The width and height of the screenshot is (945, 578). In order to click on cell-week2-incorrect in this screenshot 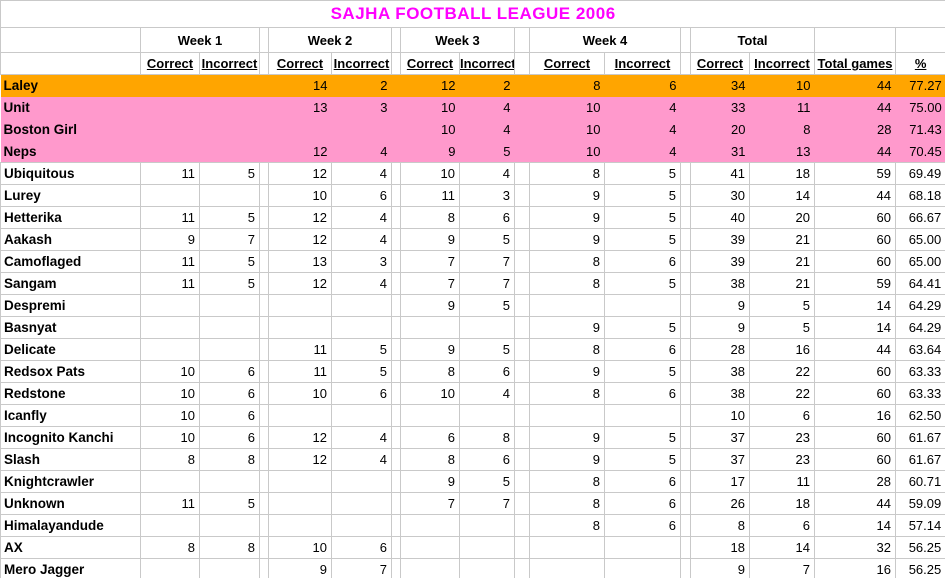, I will do `click(361, 327)`.